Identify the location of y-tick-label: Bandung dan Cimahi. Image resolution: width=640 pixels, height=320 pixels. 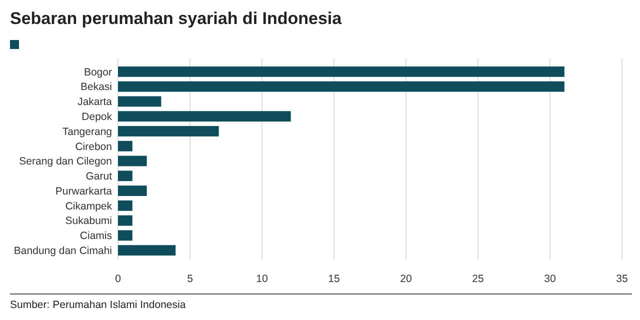
(63, 251).